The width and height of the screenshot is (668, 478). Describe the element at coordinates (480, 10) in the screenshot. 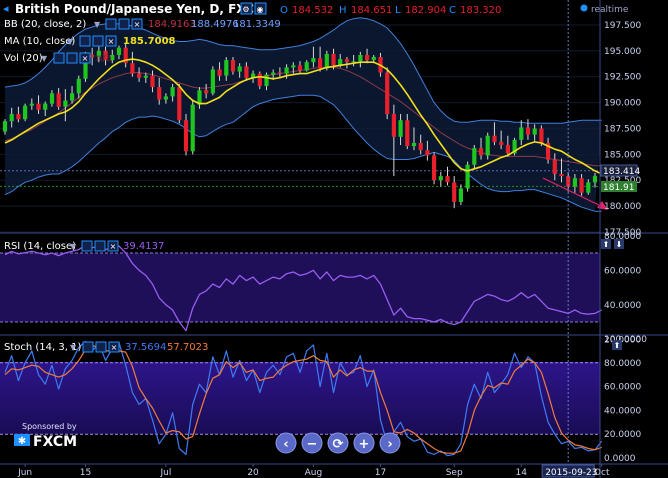

I see `ohlc-c-value: 183.320` at that location.